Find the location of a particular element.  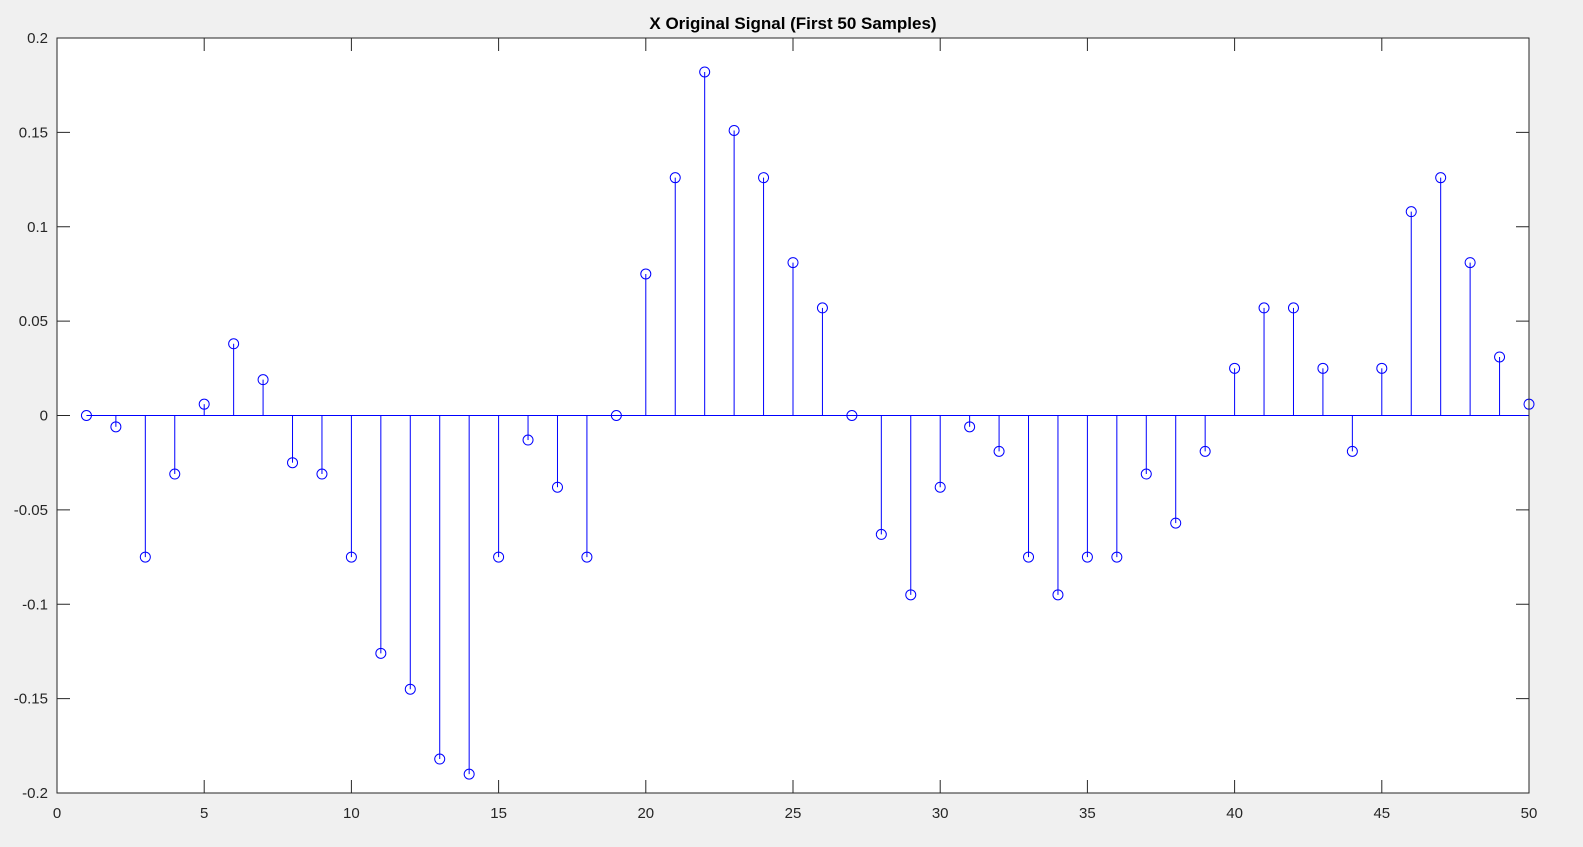

y-tick-label: 0.05 is located at coordinates (33, 321).